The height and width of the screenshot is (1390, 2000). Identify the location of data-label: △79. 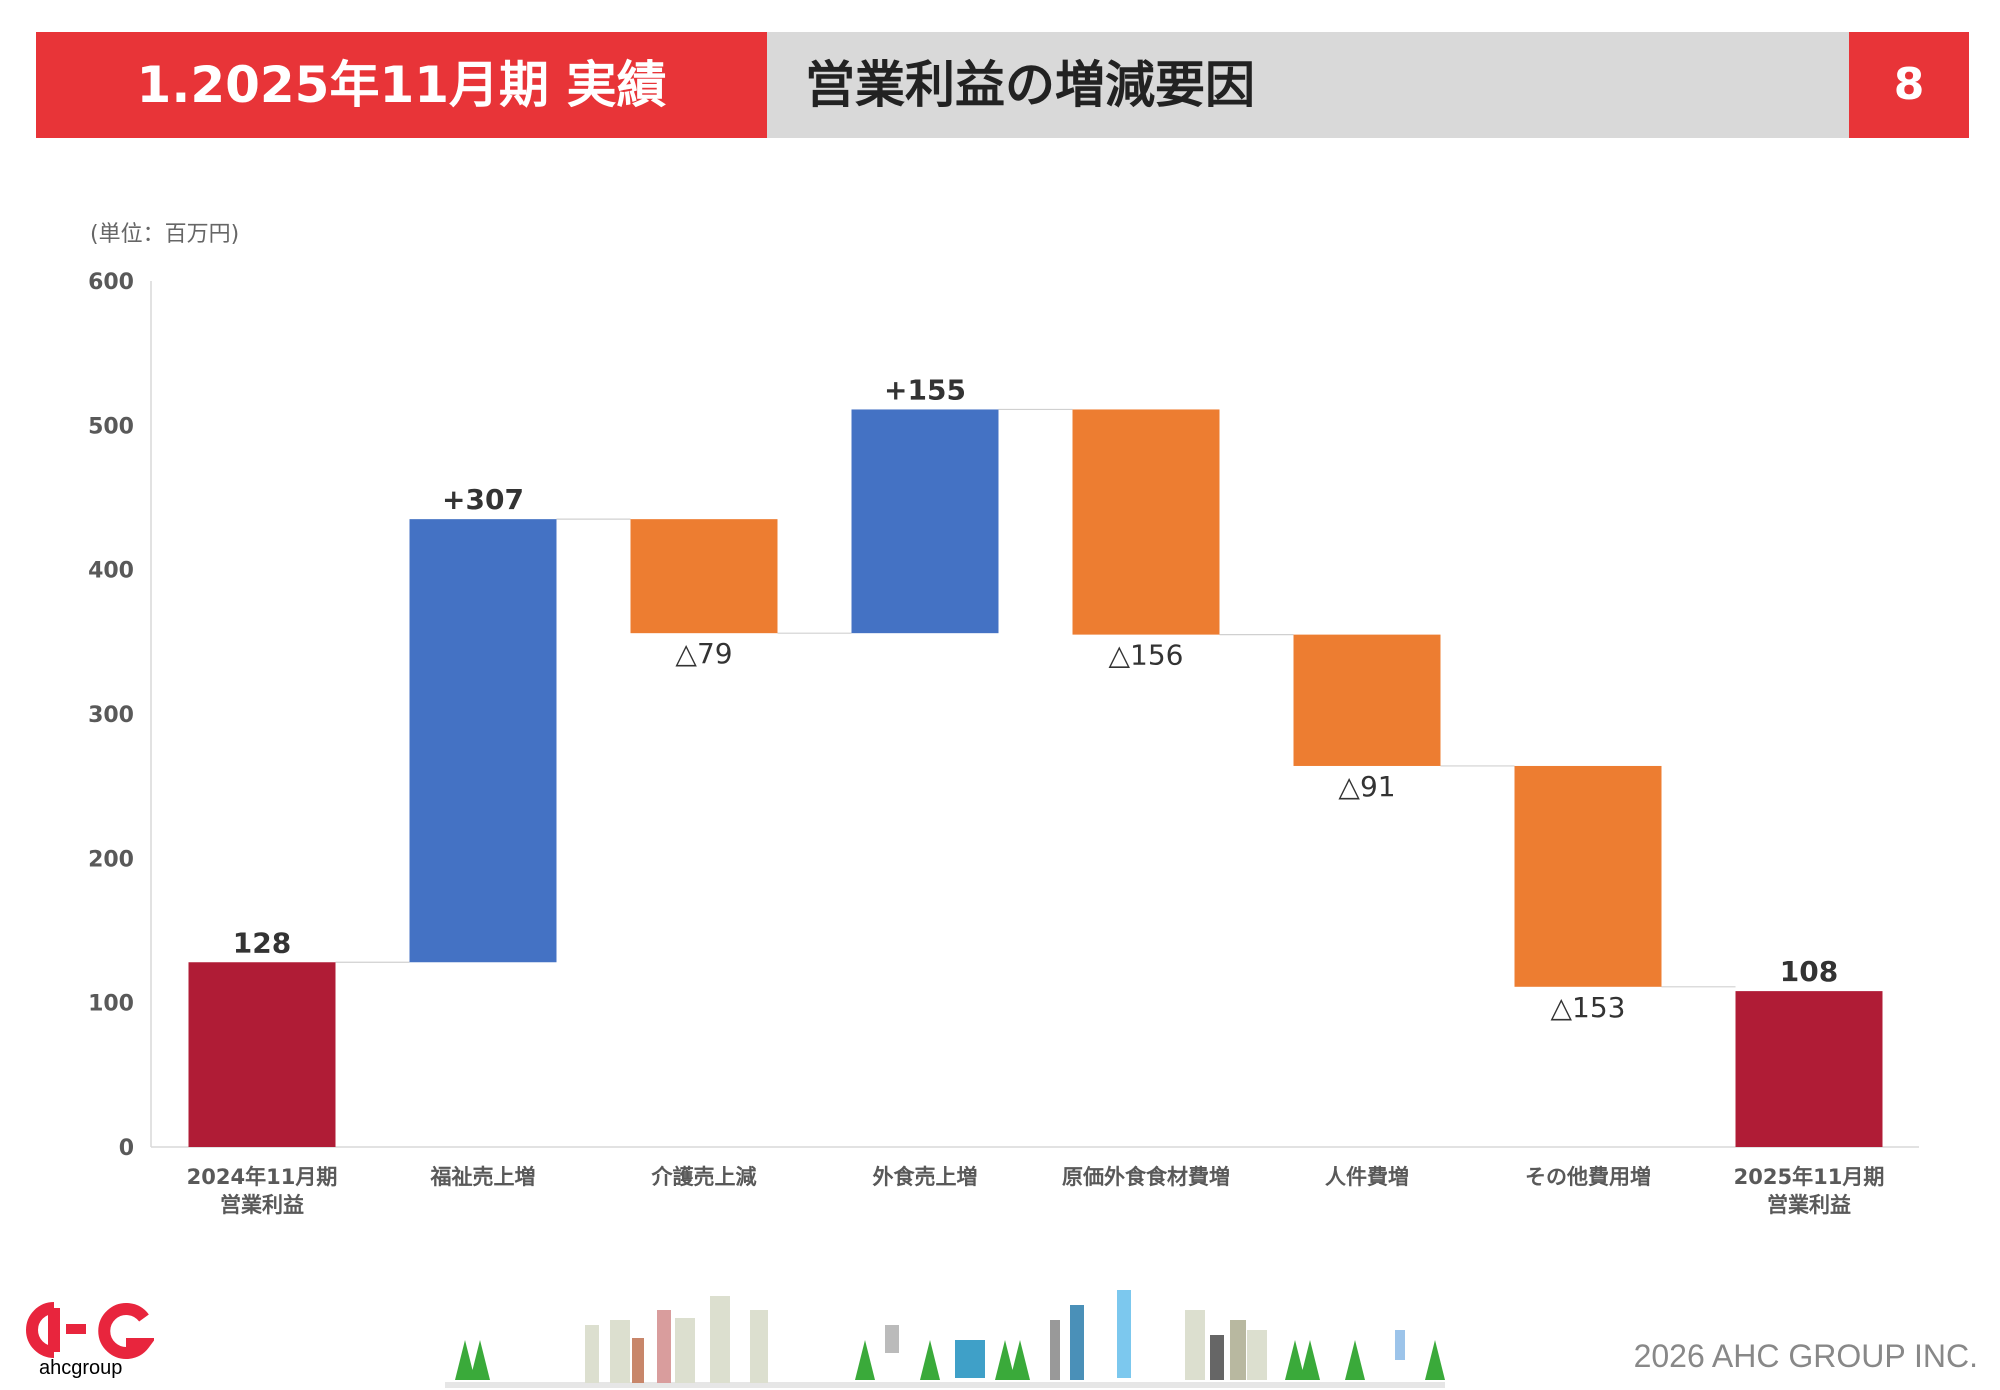
(703, 653).